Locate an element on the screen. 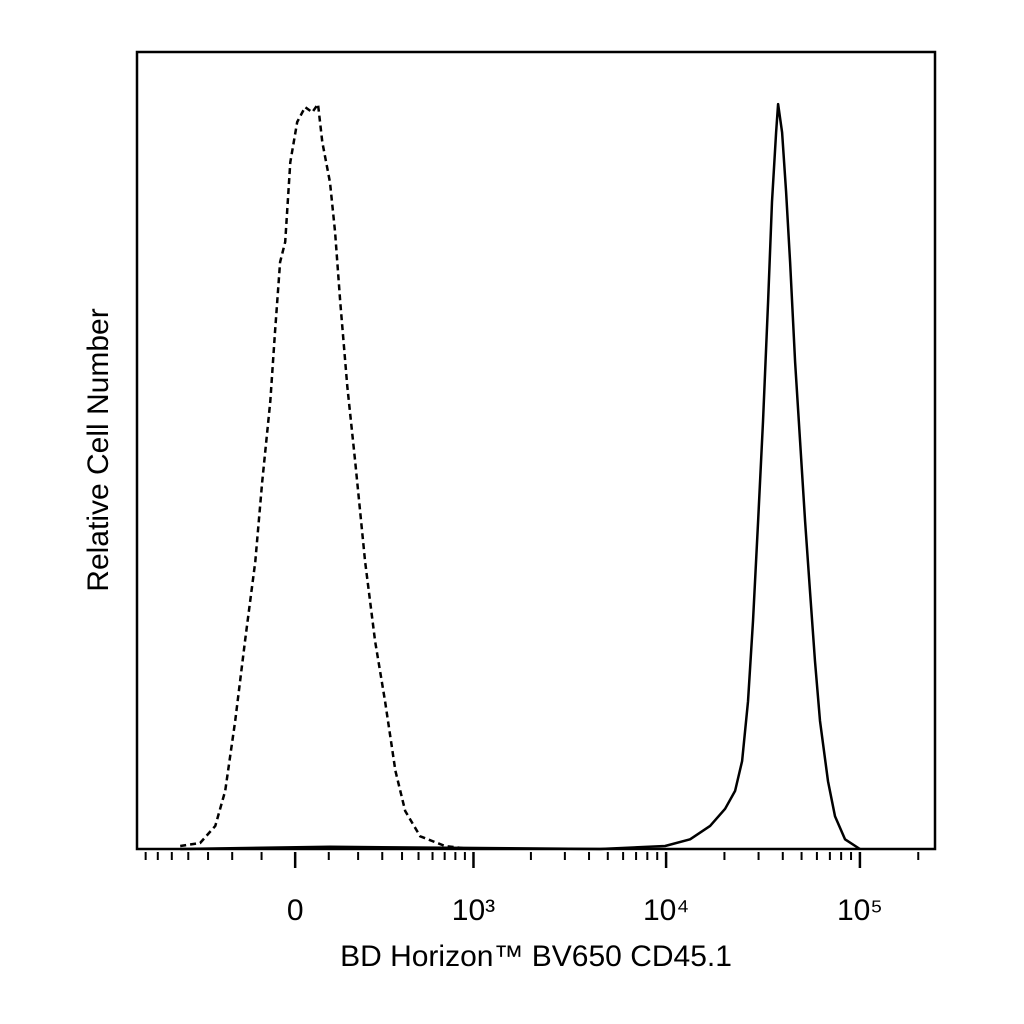  y-axis-label: Relative Cell Number is located at coordinates (98, 449).